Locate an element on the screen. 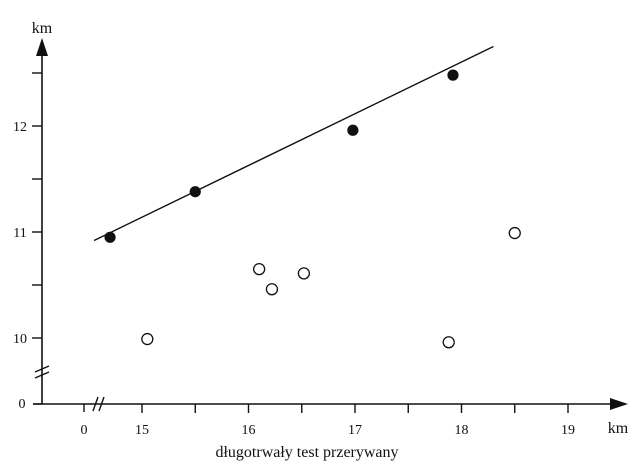 Image resolution: width=642 pixels, height=474 pixels. y-axis-arrow is located at coordinates (42, 47).